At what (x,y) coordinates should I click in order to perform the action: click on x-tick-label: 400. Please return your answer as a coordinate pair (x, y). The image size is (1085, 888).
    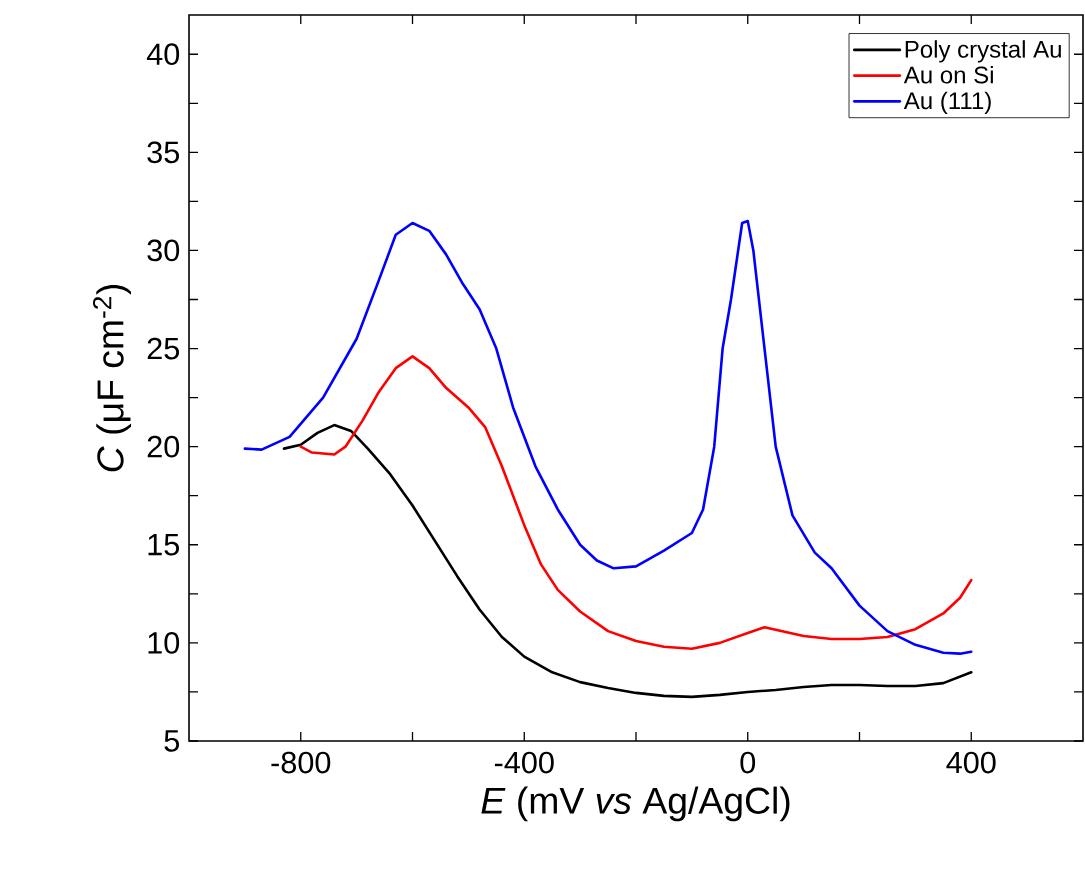
    Looking at the image, I should click on (971, 762).